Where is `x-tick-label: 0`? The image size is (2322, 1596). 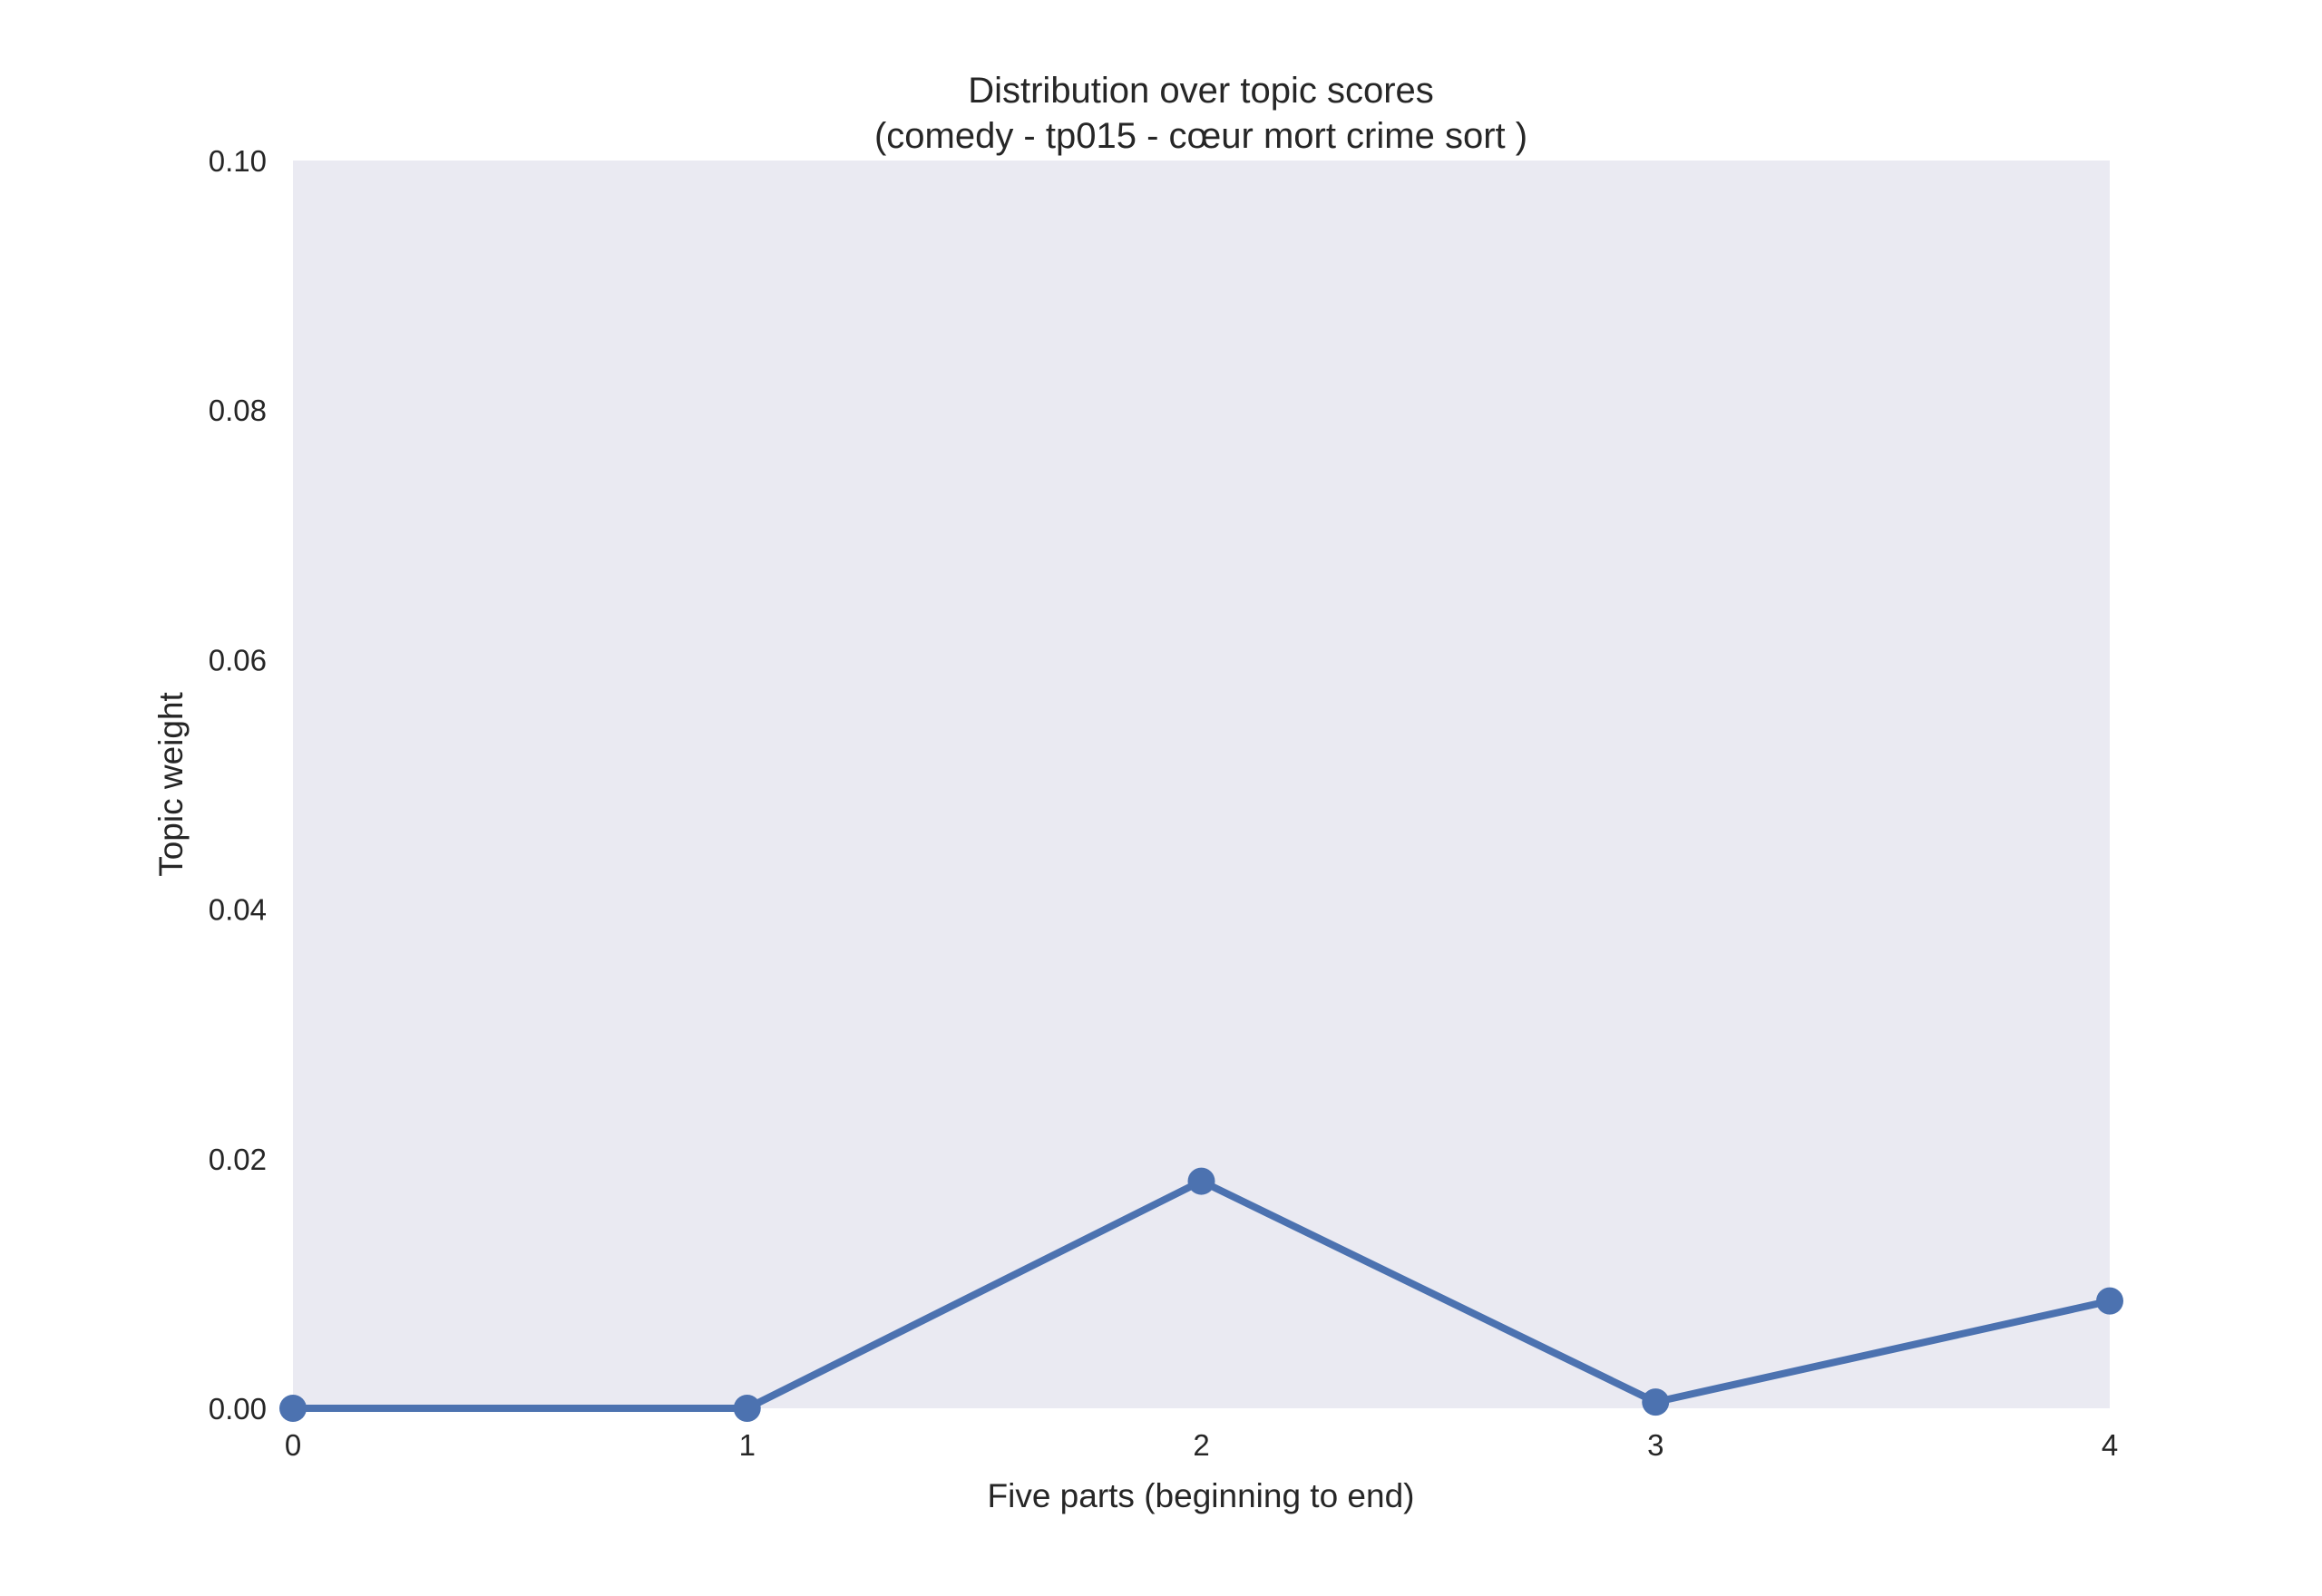
x-tick-label: 0 is located at coordinates (293, 1445).